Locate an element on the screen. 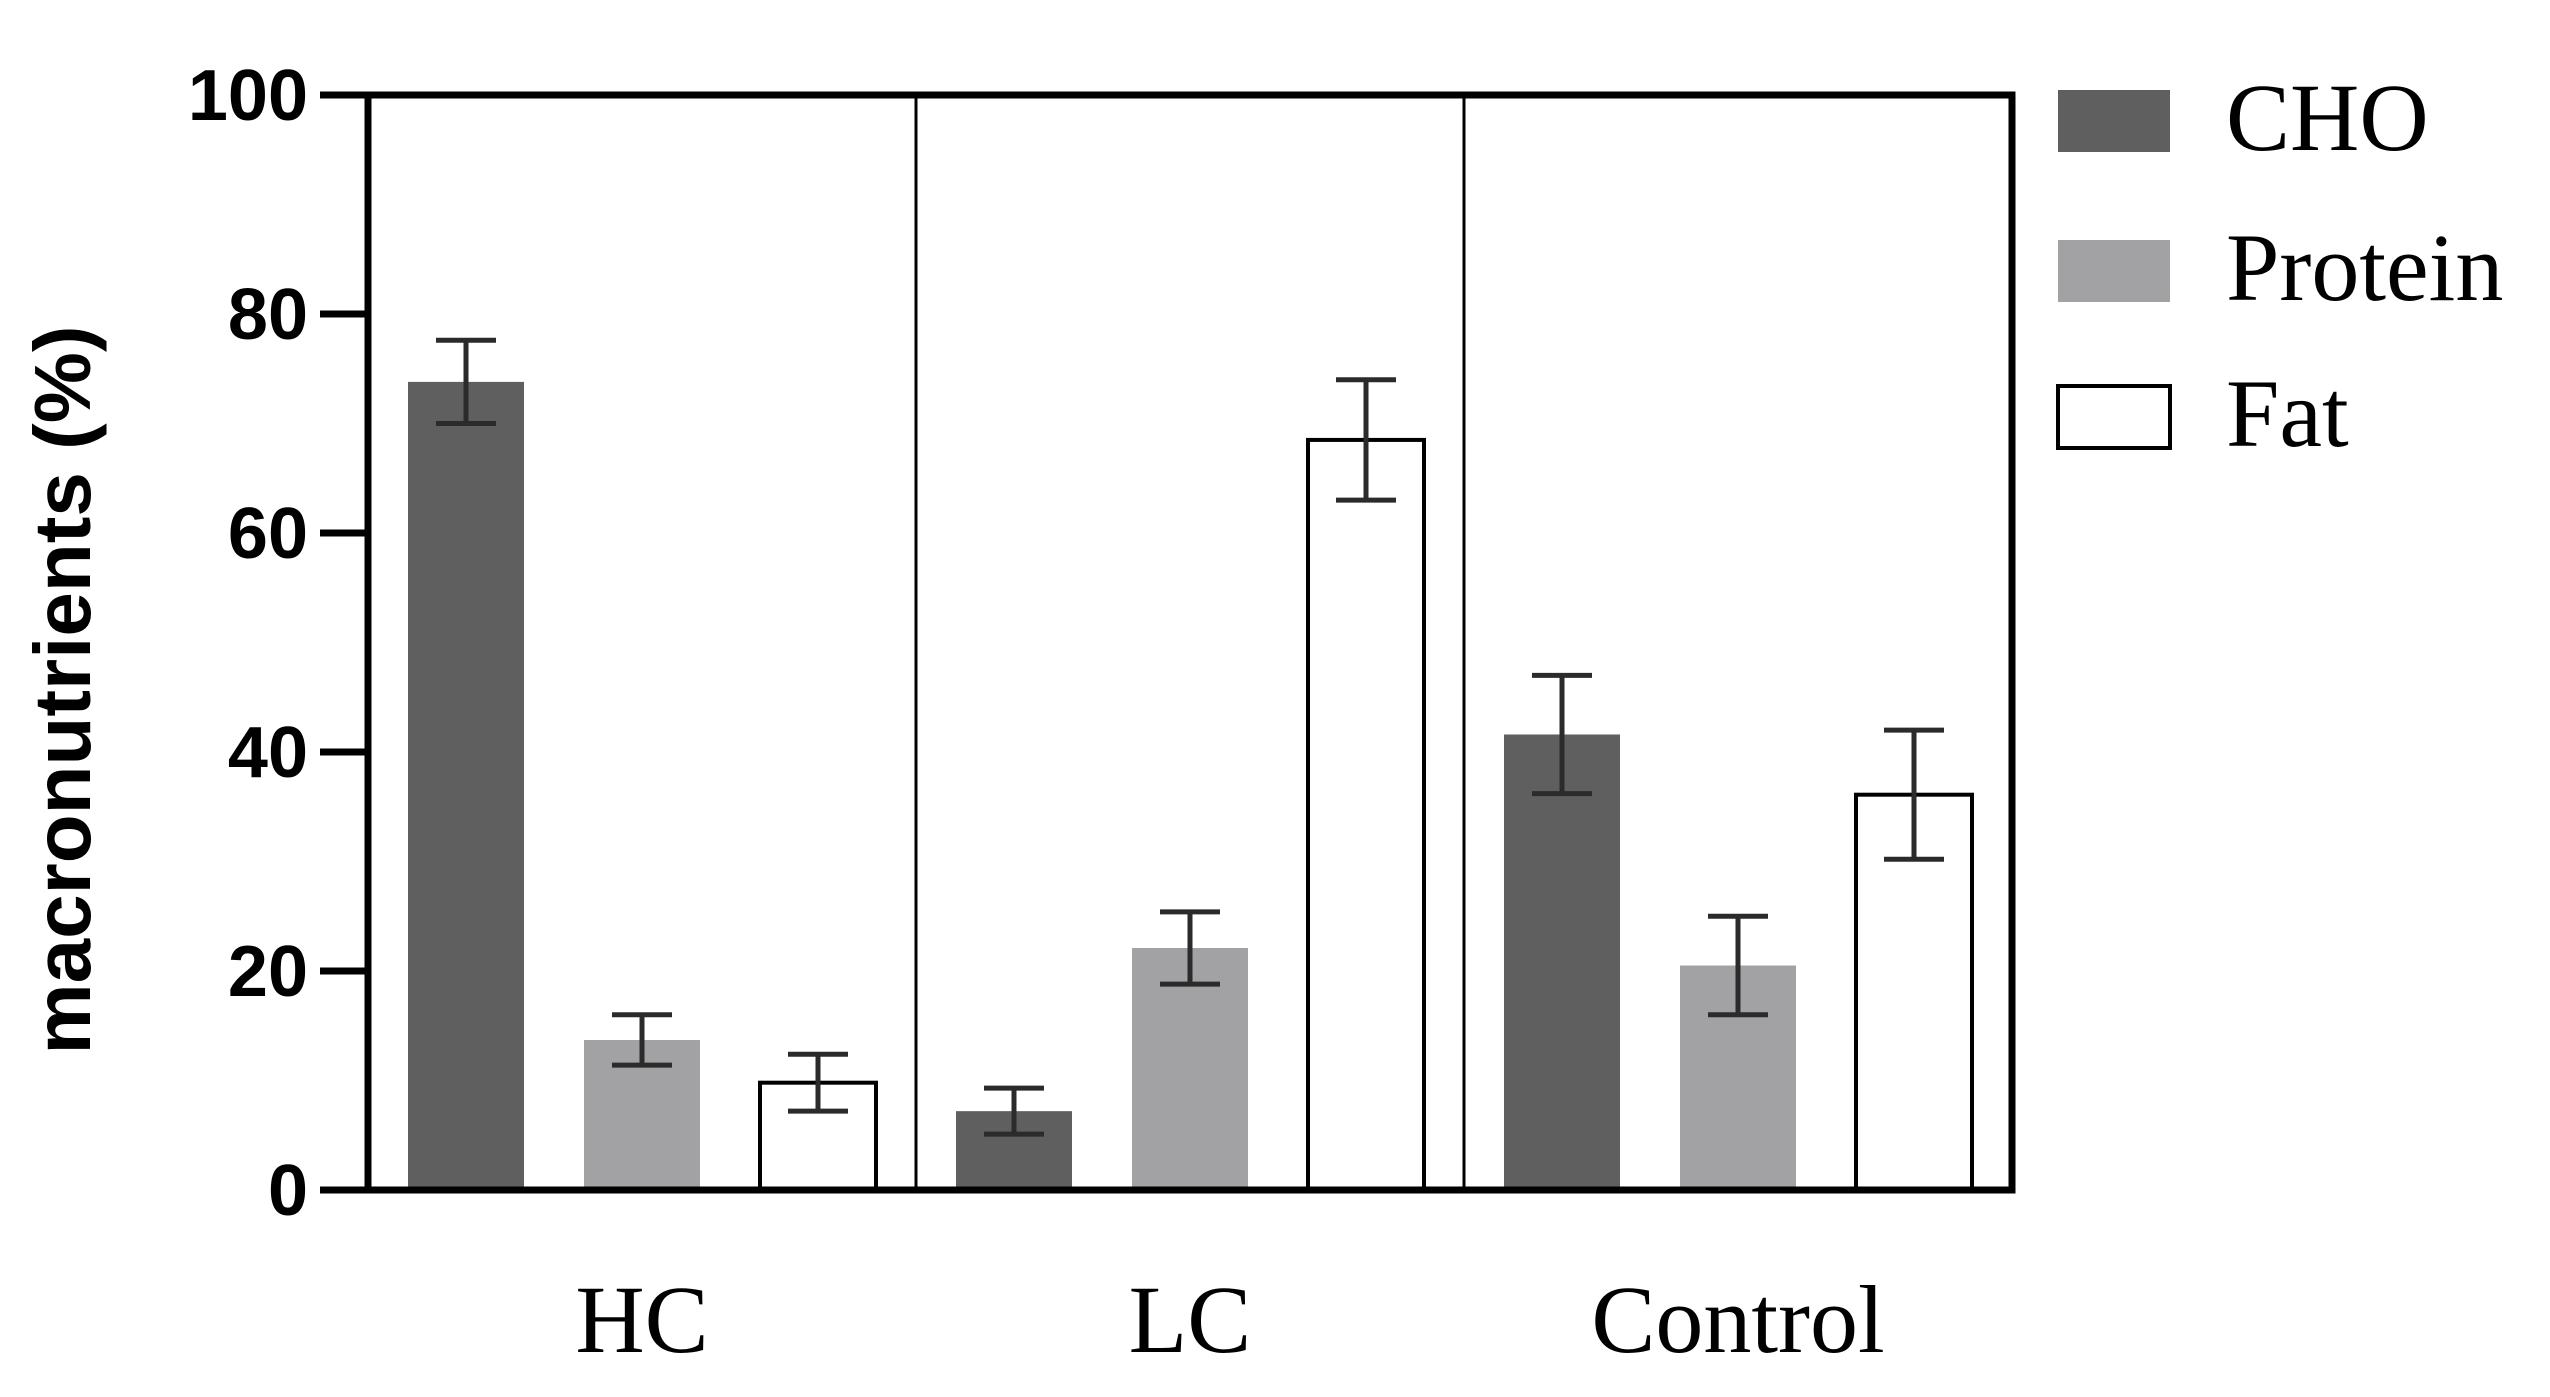 The image size is (2550, 1397). legend-item-cho: CHO is located at coordinates (2243, 117).